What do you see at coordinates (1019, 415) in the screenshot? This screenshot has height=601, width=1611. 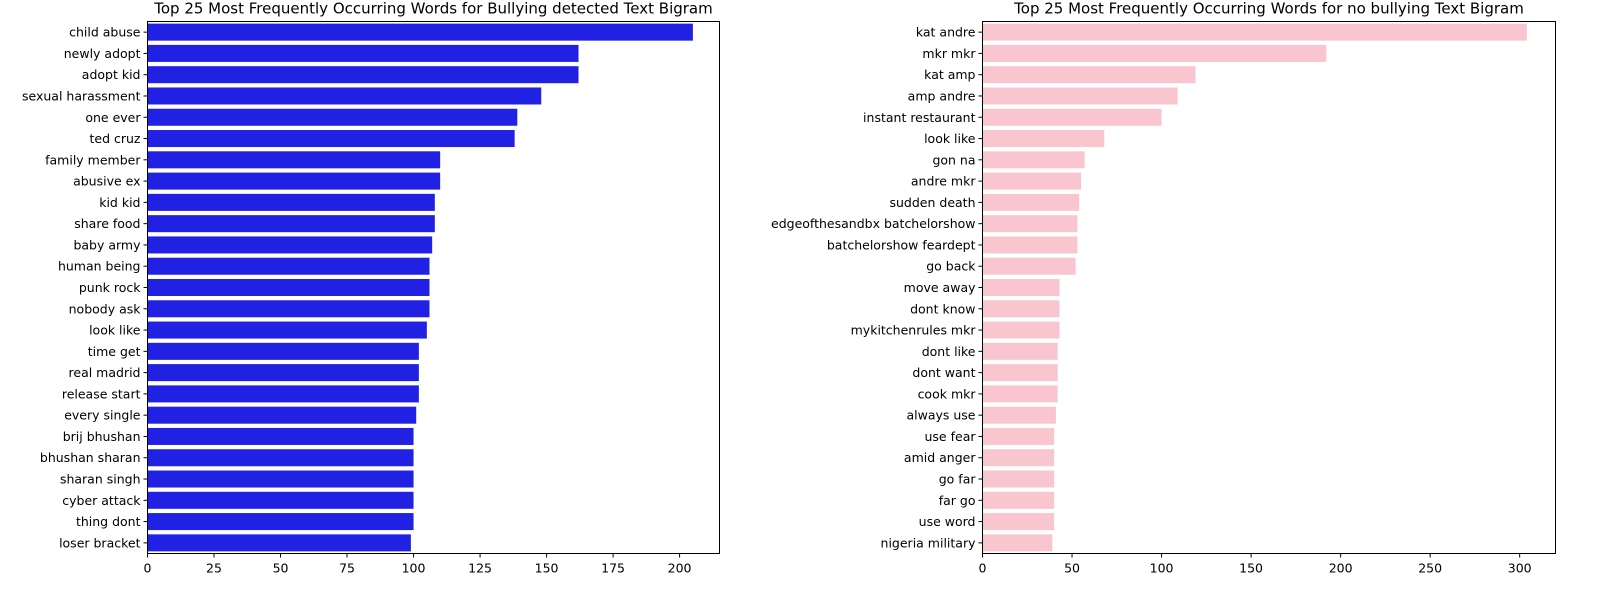 I see `bar-always-use` at bounding box center [1019, 415].